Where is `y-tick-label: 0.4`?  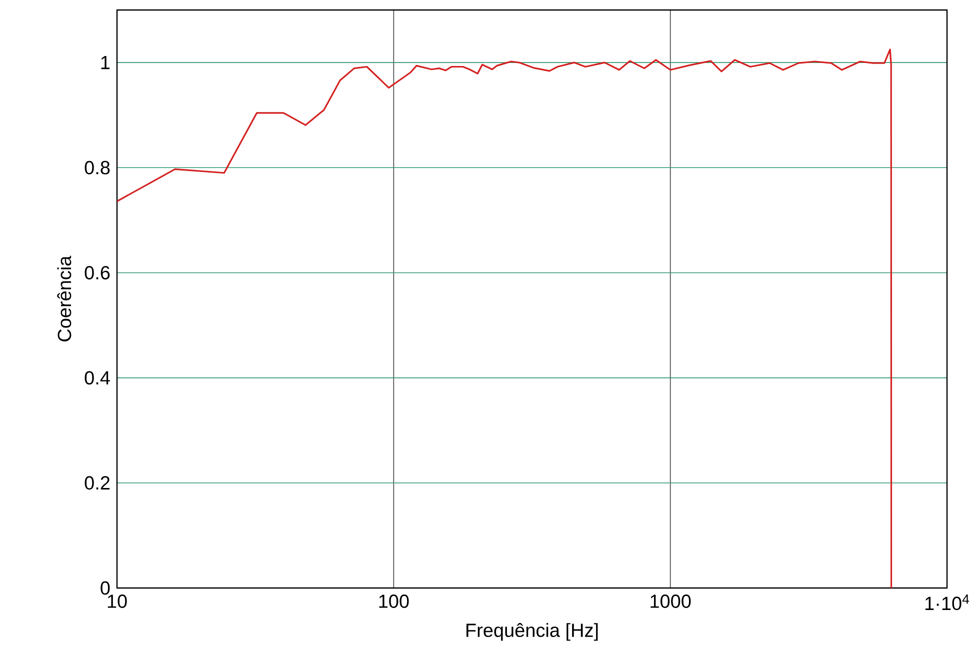
y-tick-label: 0.4 is located at coordinates (97, 378).